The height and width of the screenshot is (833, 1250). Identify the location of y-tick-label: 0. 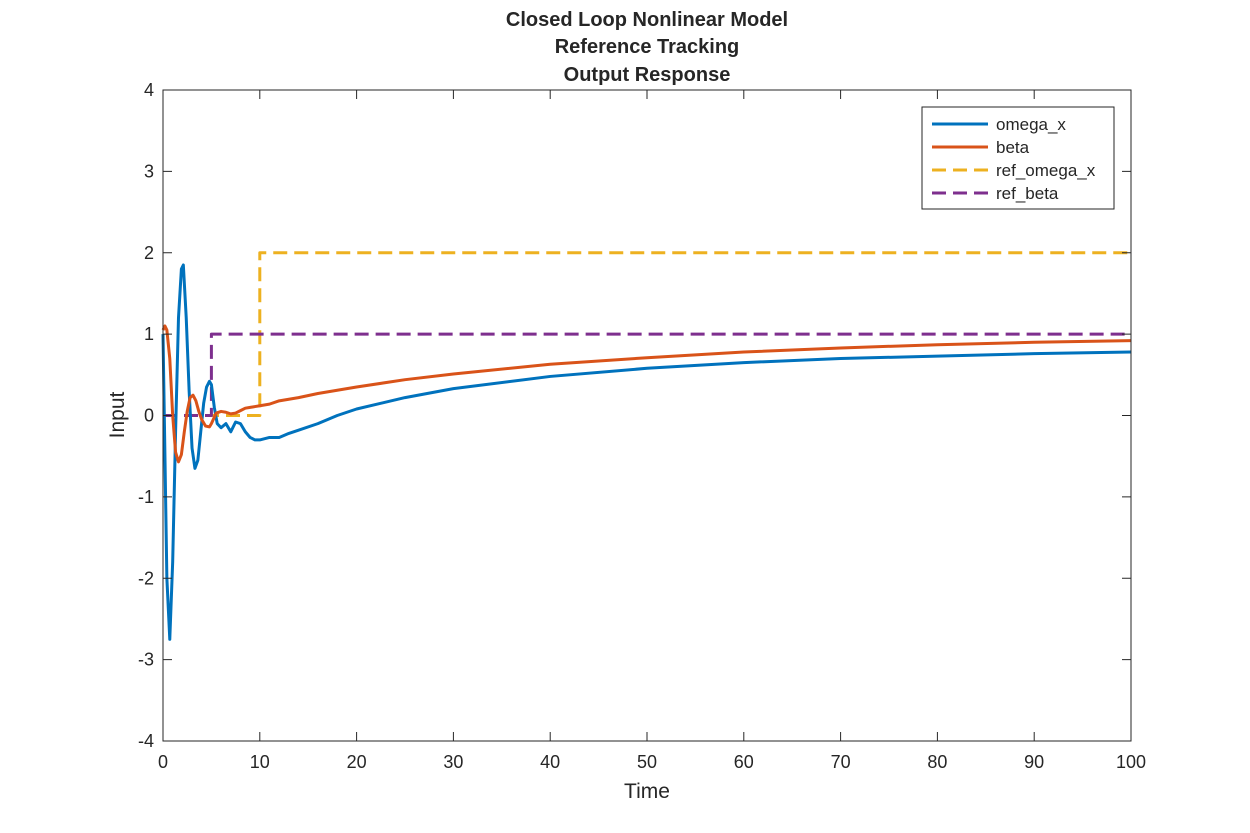
(149, 416).